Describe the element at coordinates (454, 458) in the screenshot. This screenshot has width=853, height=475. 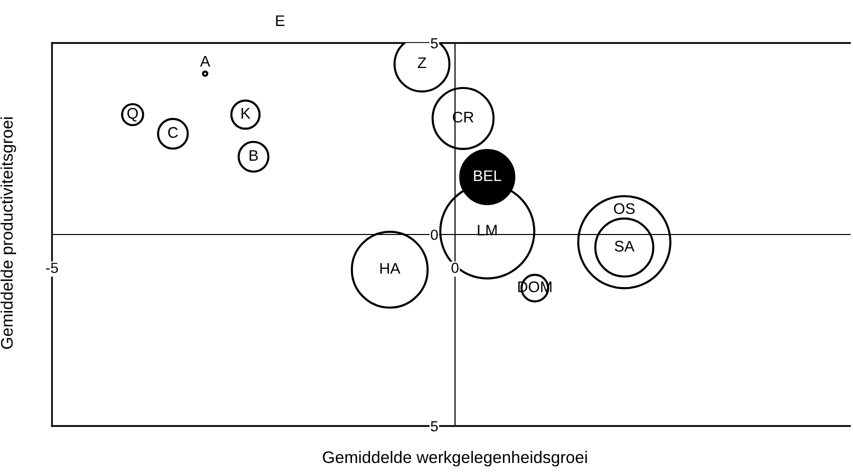
I see `x-axis-title: Gemiddelde werkgelegenheidsgroei` at that location.